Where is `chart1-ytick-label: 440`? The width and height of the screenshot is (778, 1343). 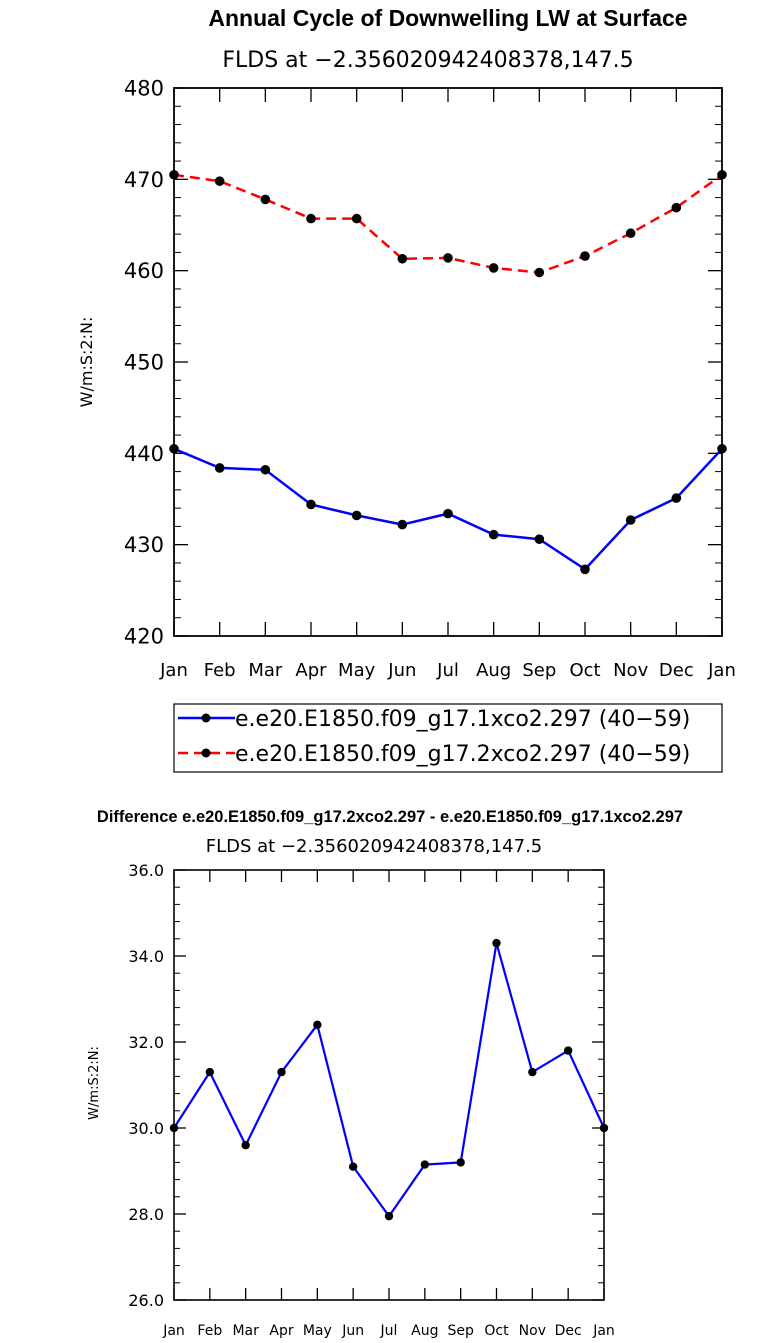
chart1-ytick-label: 440 is located at coordinates (144, 454).